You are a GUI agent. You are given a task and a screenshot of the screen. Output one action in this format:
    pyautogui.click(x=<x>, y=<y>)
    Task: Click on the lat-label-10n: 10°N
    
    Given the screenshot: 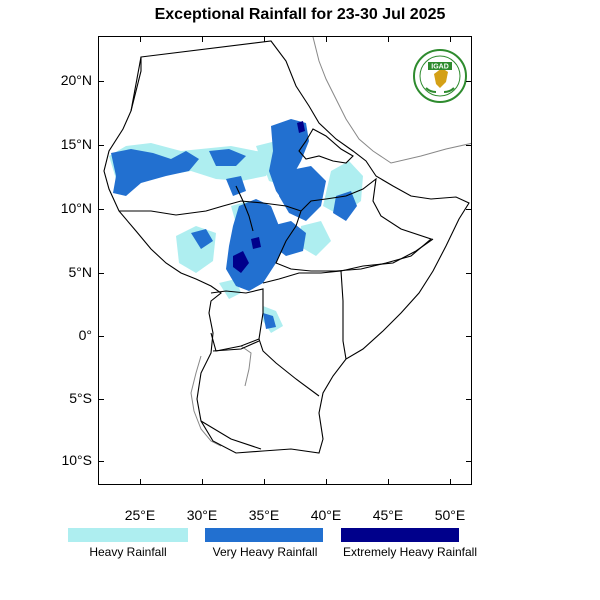 What is the action you would take?
    pyautogui.click(x=76, y=208)
    